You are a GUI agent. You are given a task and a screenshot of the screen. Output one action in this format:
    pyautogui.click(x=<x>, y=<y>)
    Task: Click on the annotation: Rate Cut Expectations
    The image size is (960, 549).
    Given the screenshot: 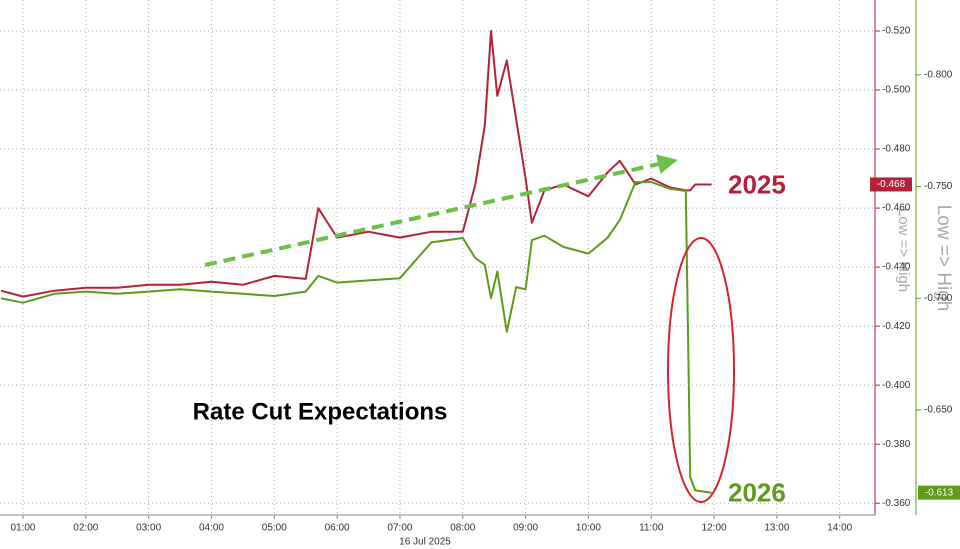 What is the action you would take?
    pyautogui.click(x=320, y=411)
    